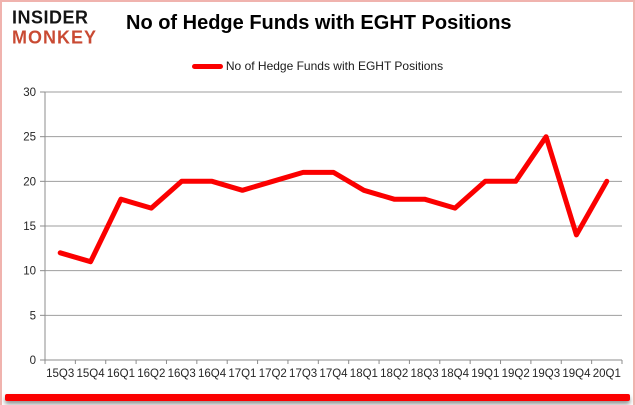 The height and width of the screenshot is (405, 635). What do you see at coordinates (29, 138) in the screenshot?
I see `svg-text: 25` at bounding box center [29, 138].